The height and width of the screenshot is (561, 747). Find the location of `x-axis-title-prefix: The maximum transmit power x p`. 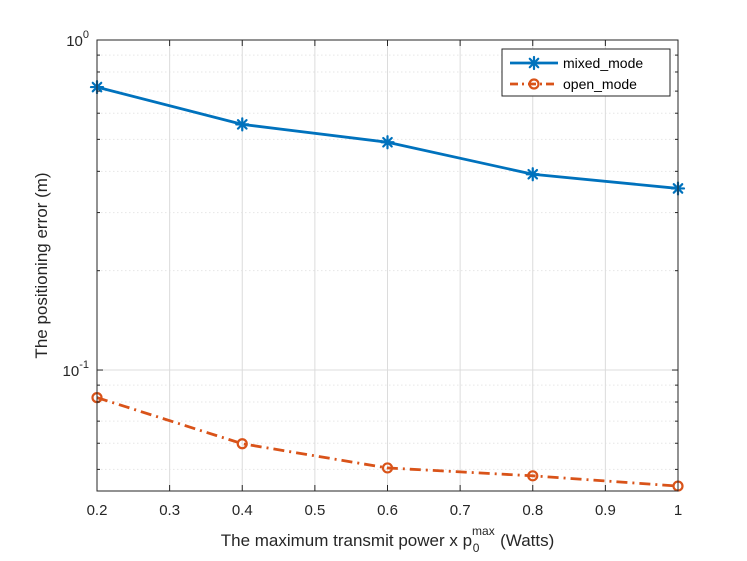

x-axis-title-prefix: The maximum transmit power x p is located at coordinates (346, 540).